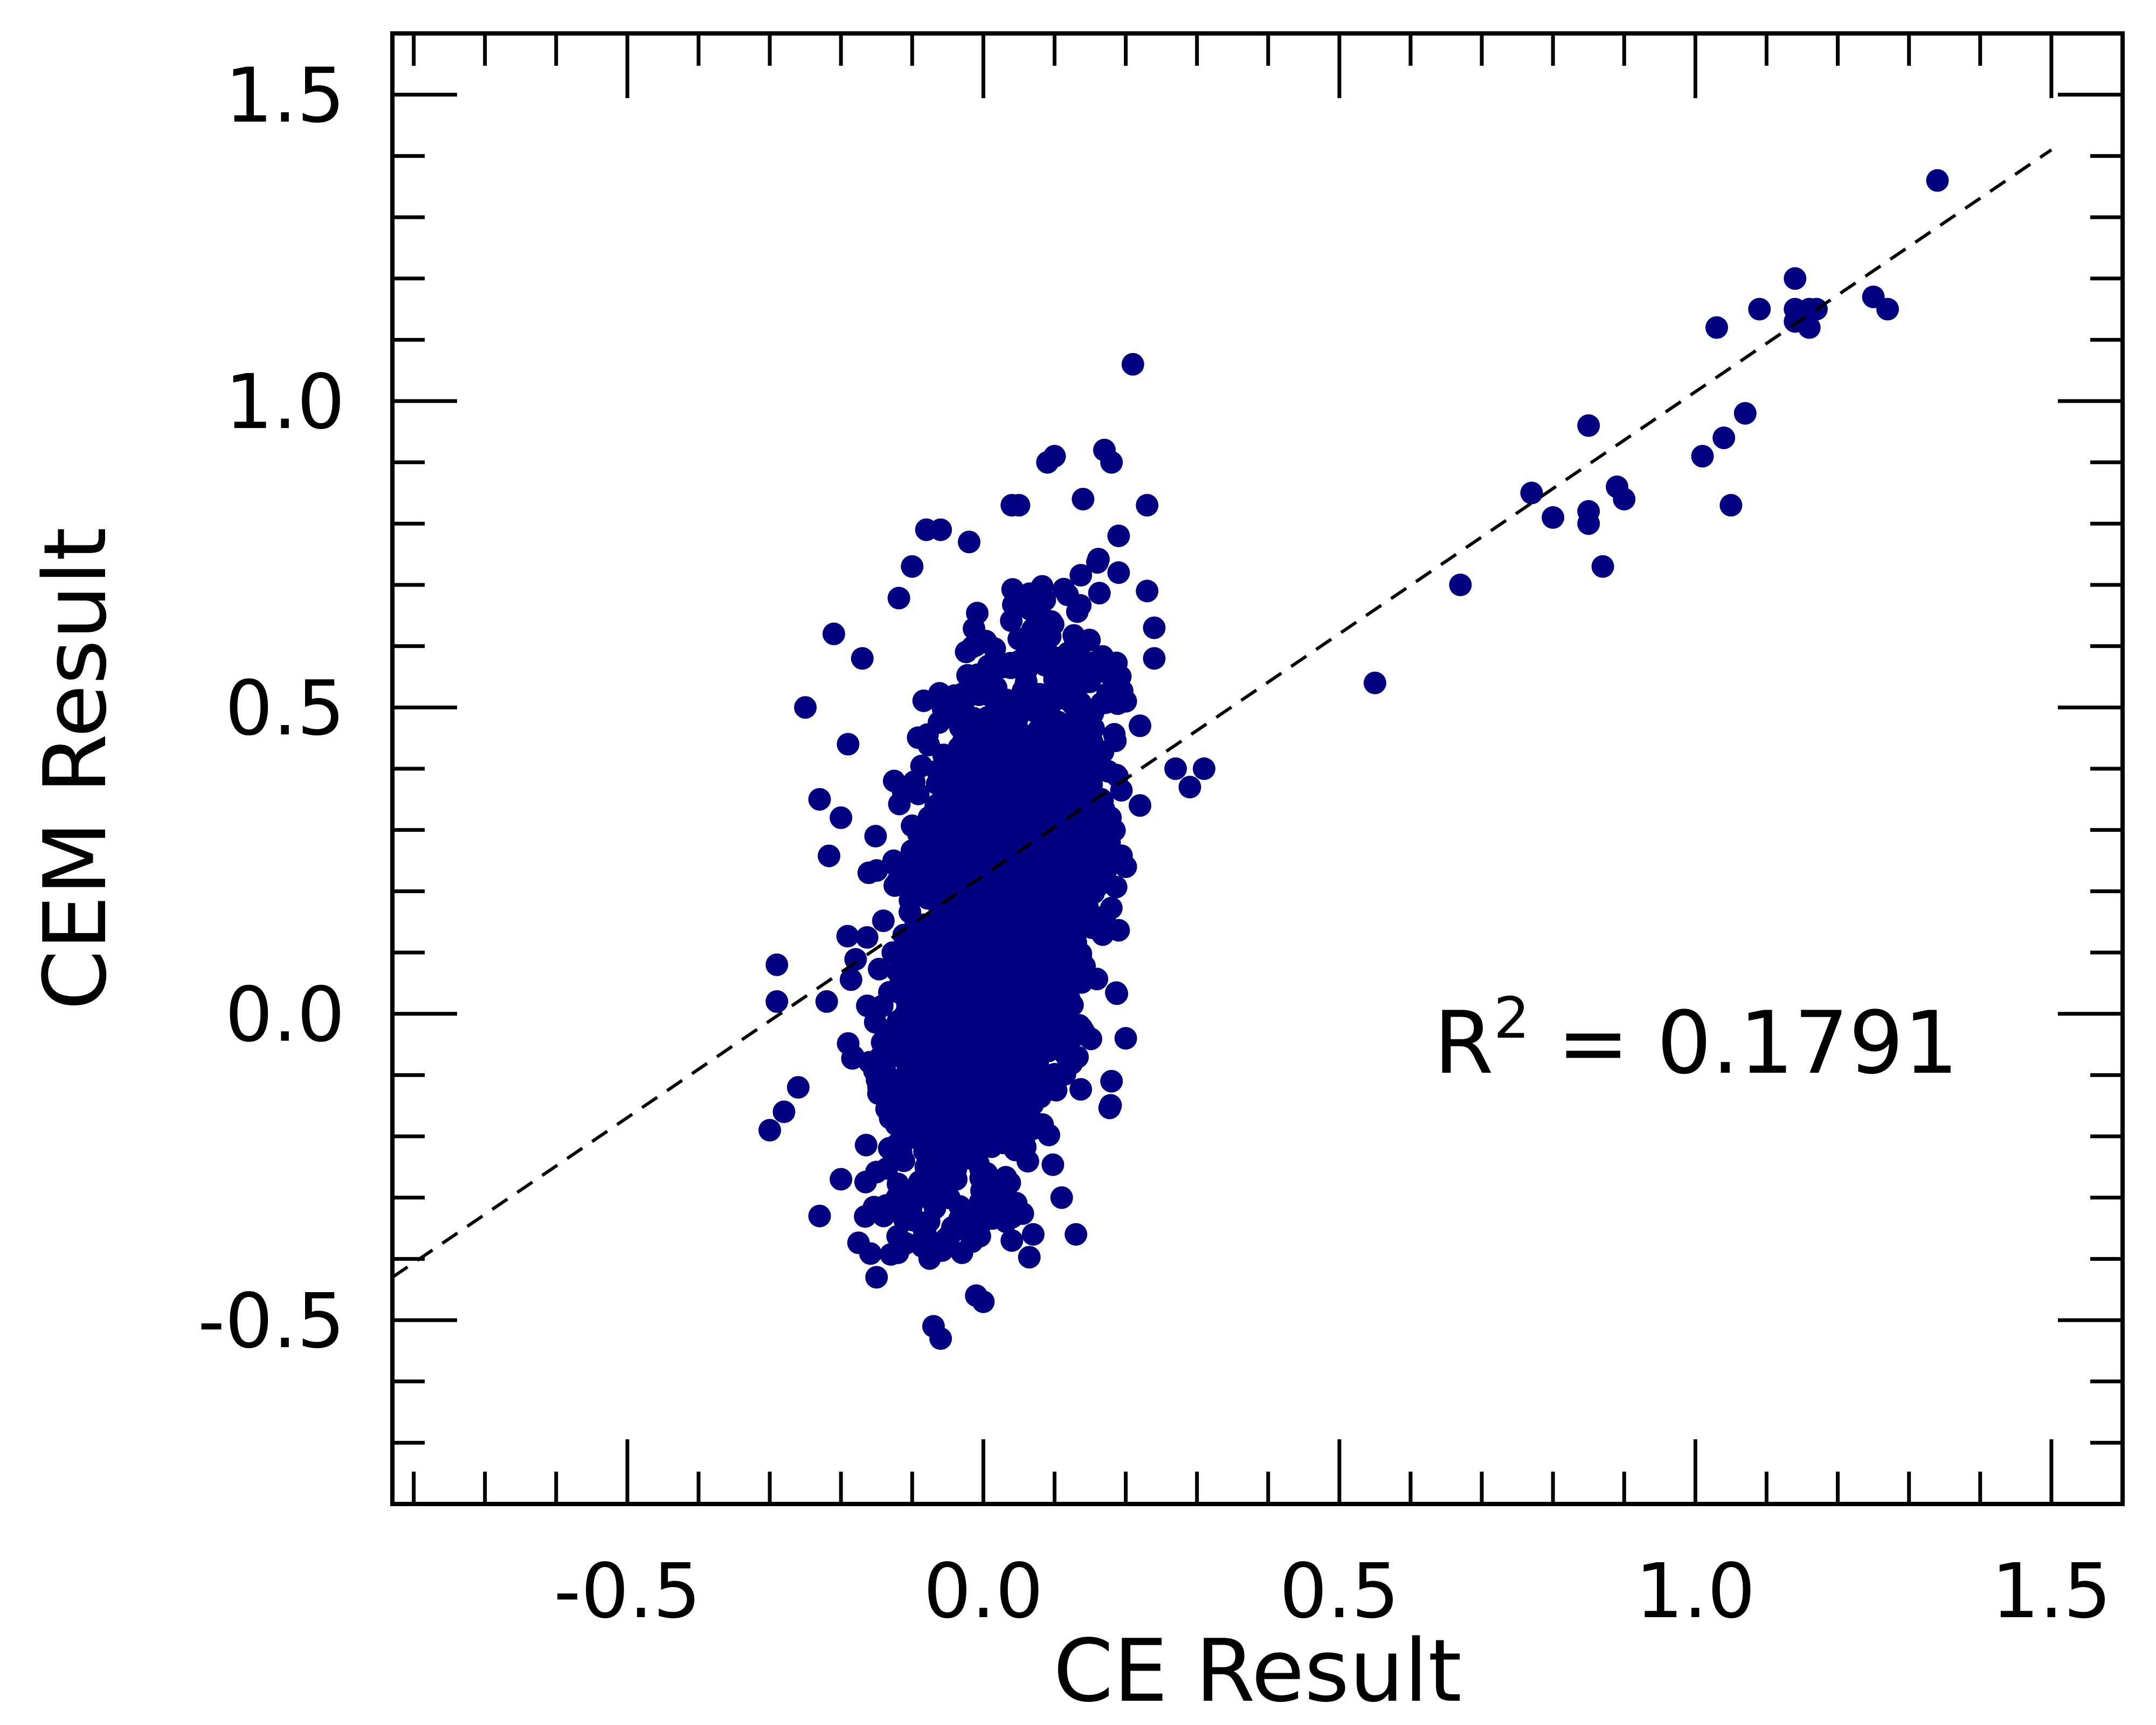 The image size is (2156, 1725). What do you see at coordinates (271, 708) in the screenshot?
I see `y-tick-labels: -0.5 0.0 0.5 1.0 1.5` at bounding box center [271, 708].